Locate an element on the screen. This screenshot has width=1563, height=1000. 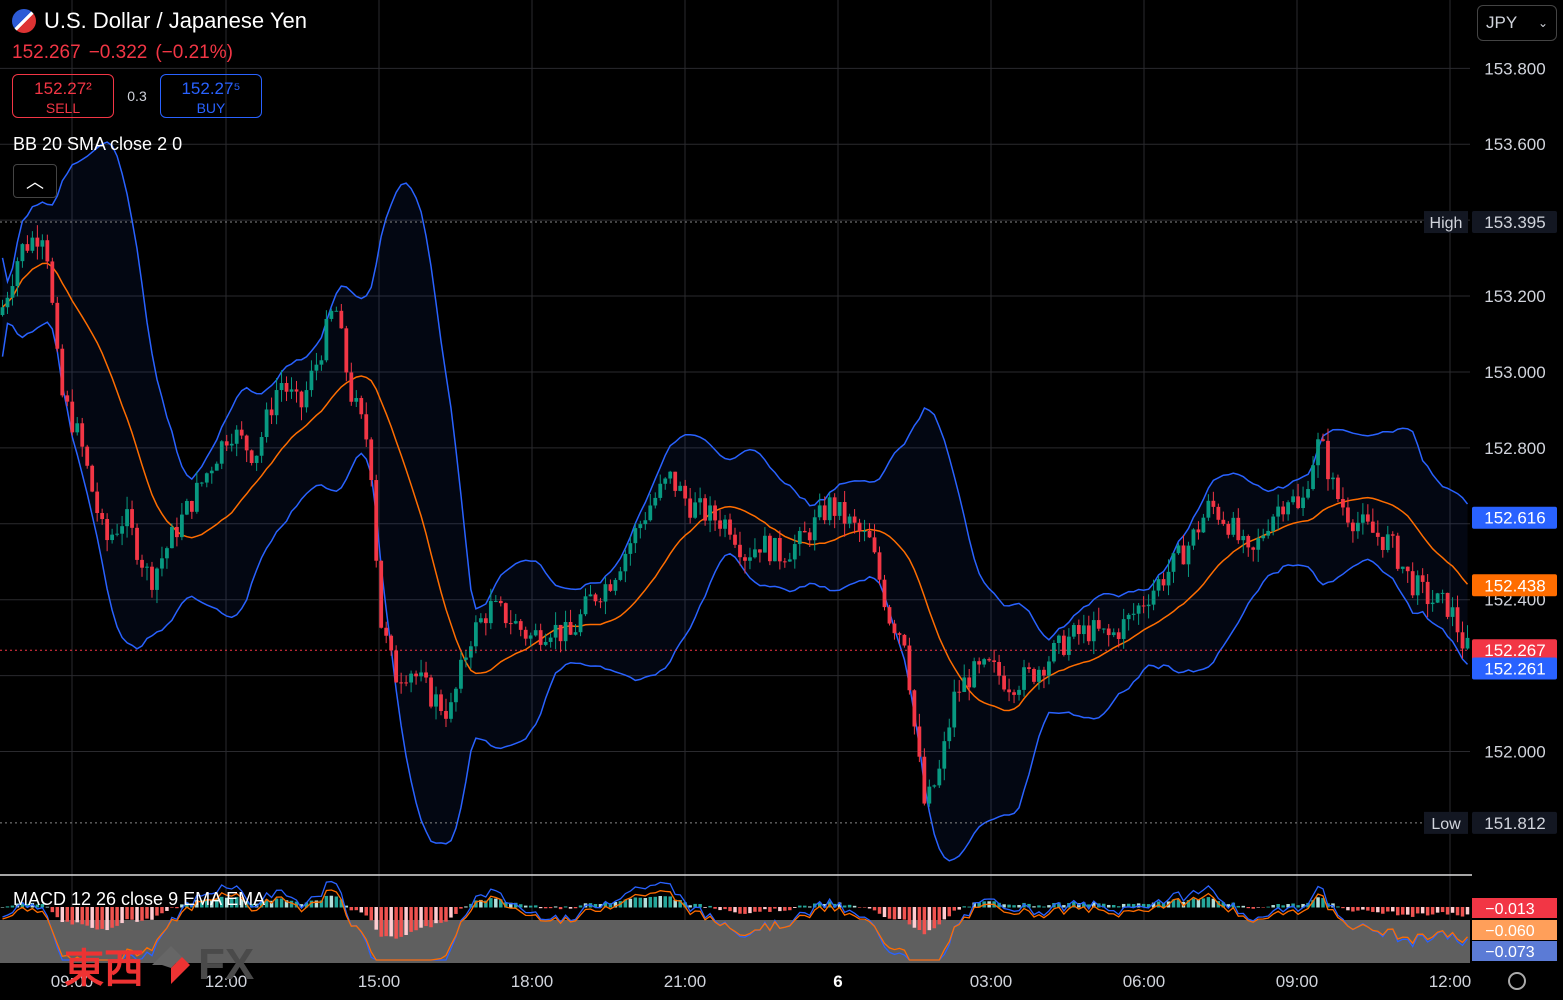
buy-button: 152.27⁵ BUY is located at coordinates (211, 96).